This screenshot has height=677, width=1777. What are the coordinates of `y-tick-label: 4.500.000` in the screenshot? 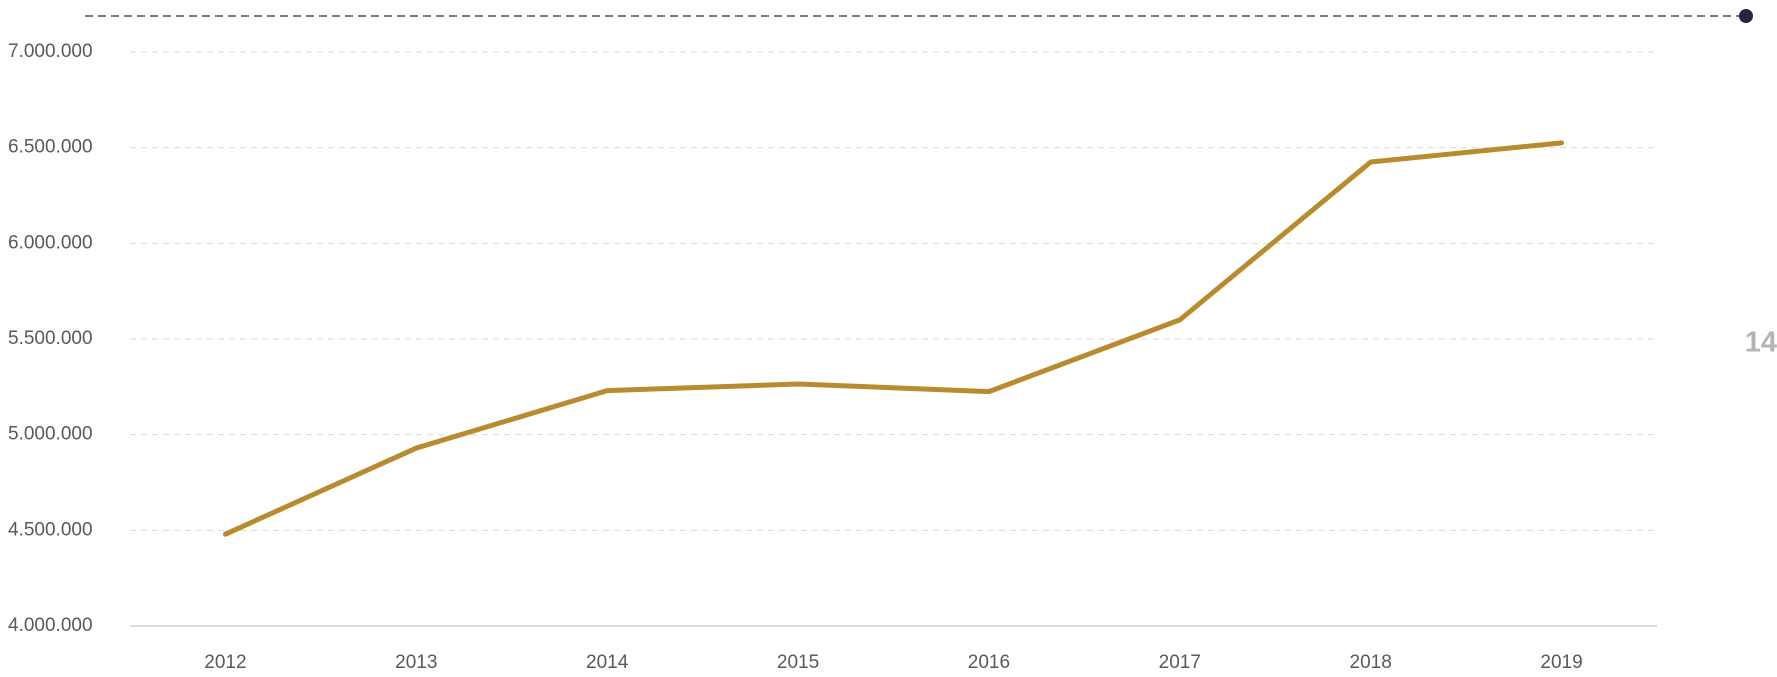 It's located at (50, 529).